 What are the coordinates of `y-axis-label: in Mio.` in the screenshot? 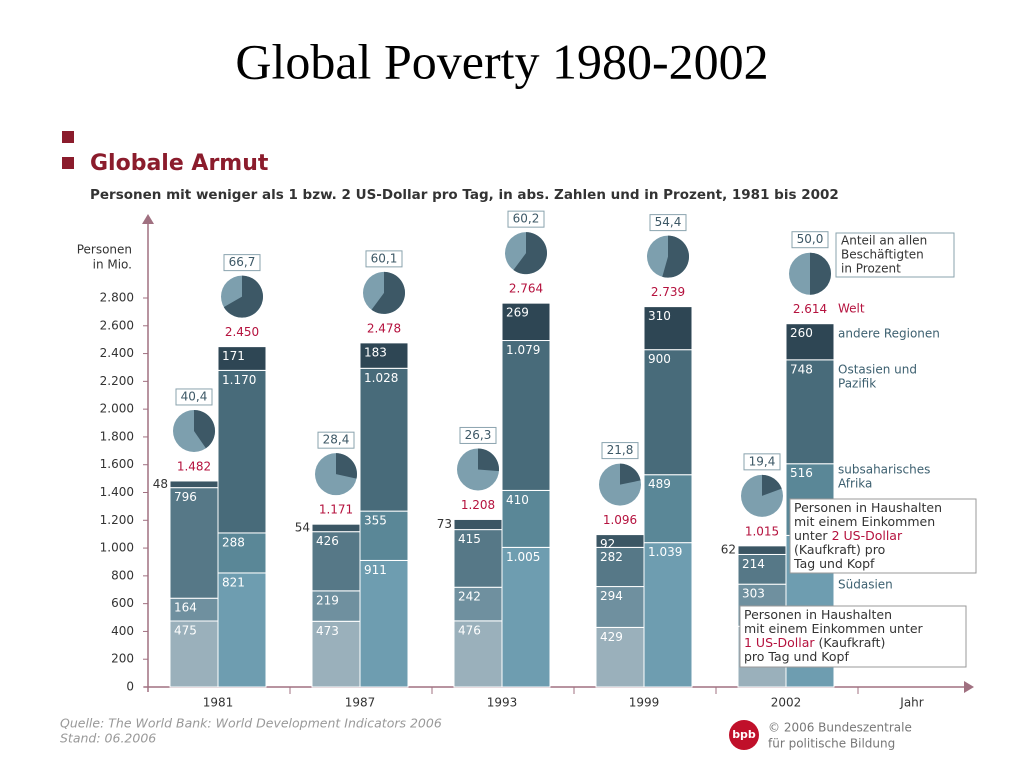 It's located at (112, 265).